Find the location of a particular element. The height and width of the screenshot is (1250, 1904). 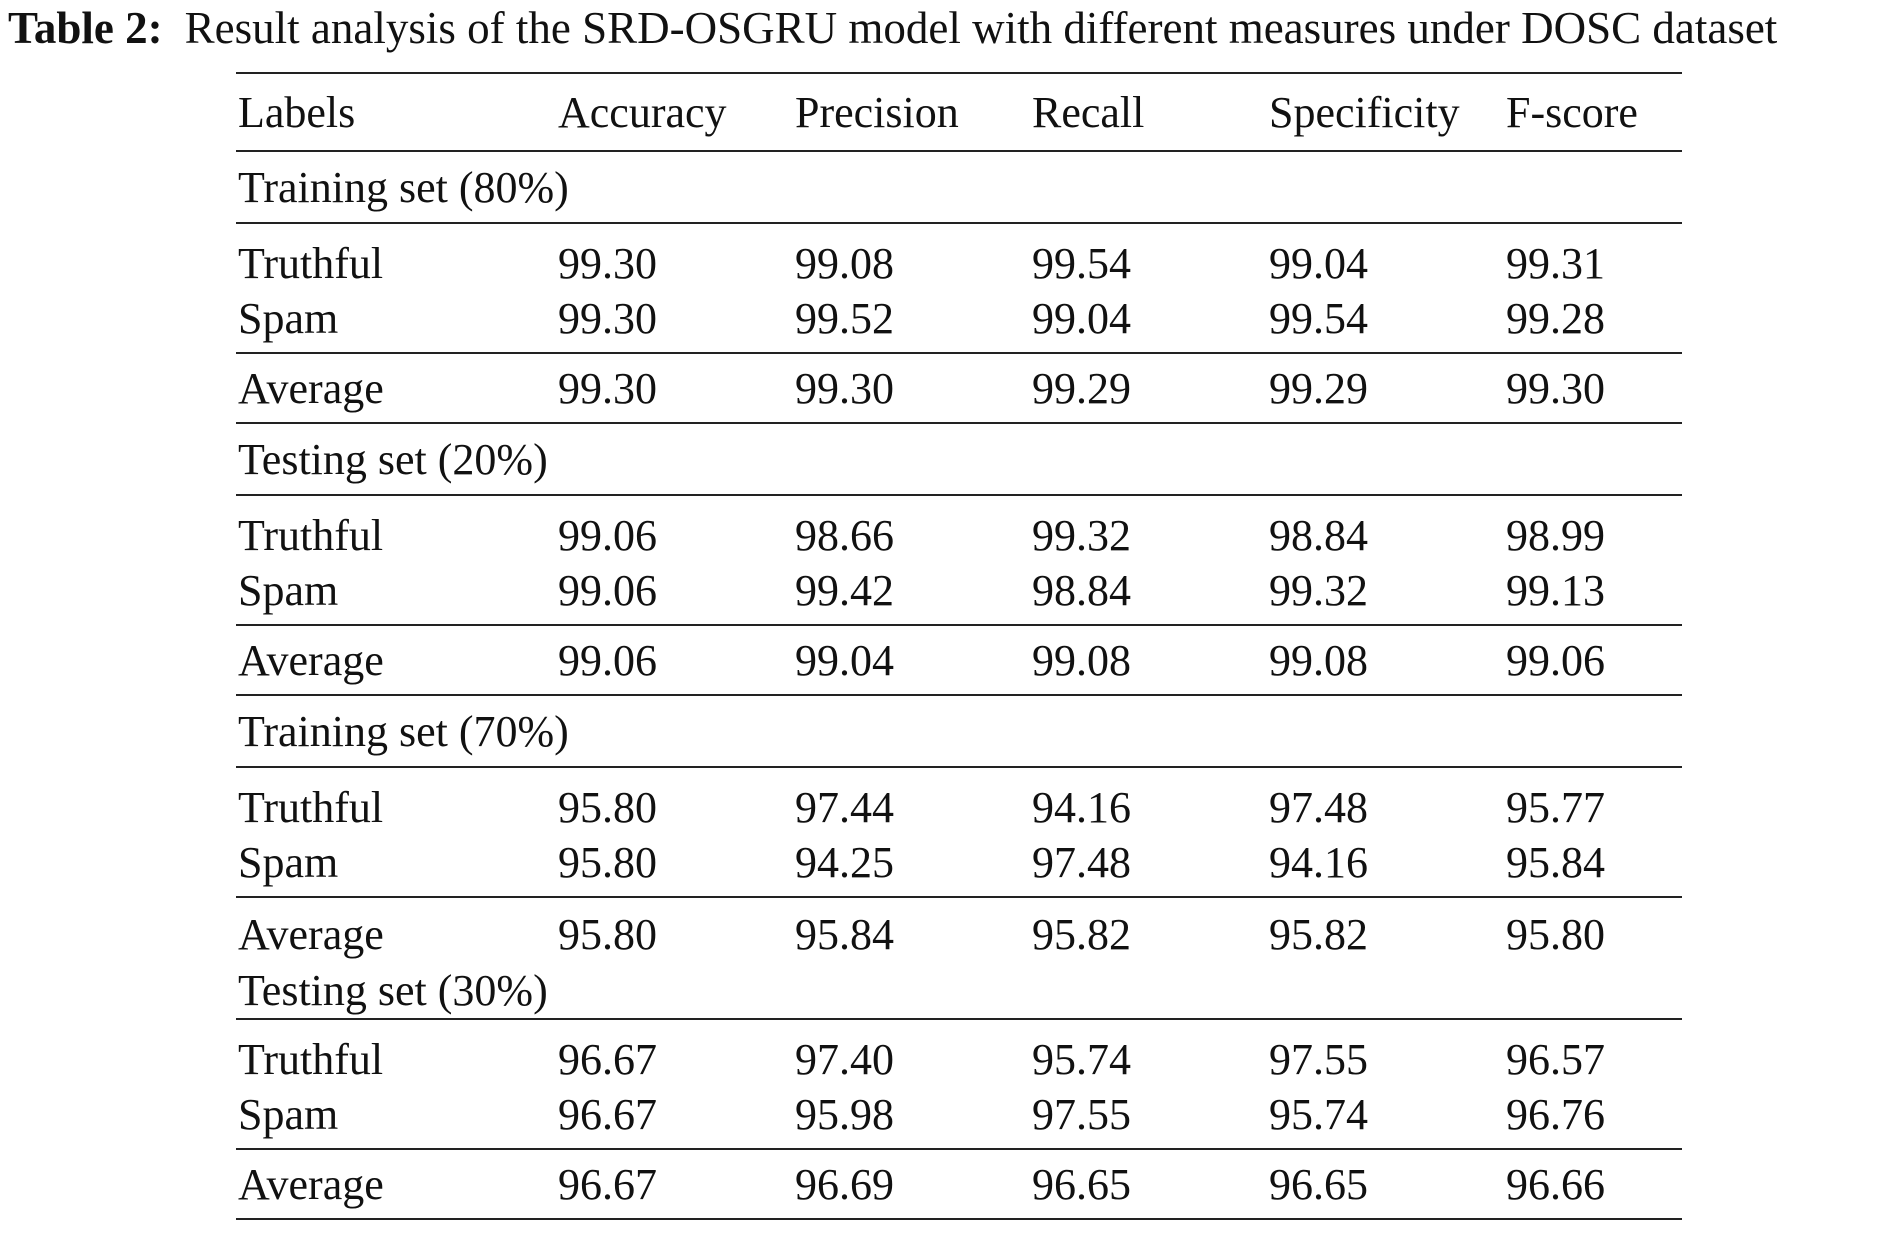

table-row: Truthful 99.30 99.08 99.54 99.04 99.31 is located at coordinates (959, 263).